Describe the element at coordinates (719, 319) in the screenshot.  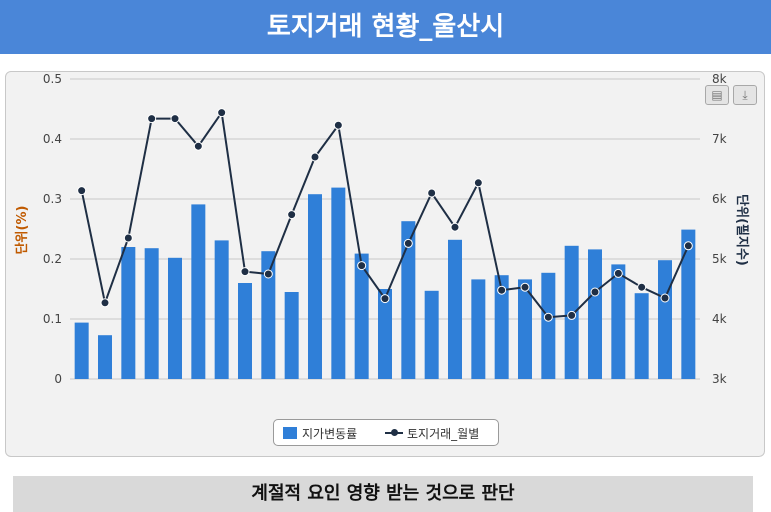
I see `y2-tick-label: 4k` at that location.